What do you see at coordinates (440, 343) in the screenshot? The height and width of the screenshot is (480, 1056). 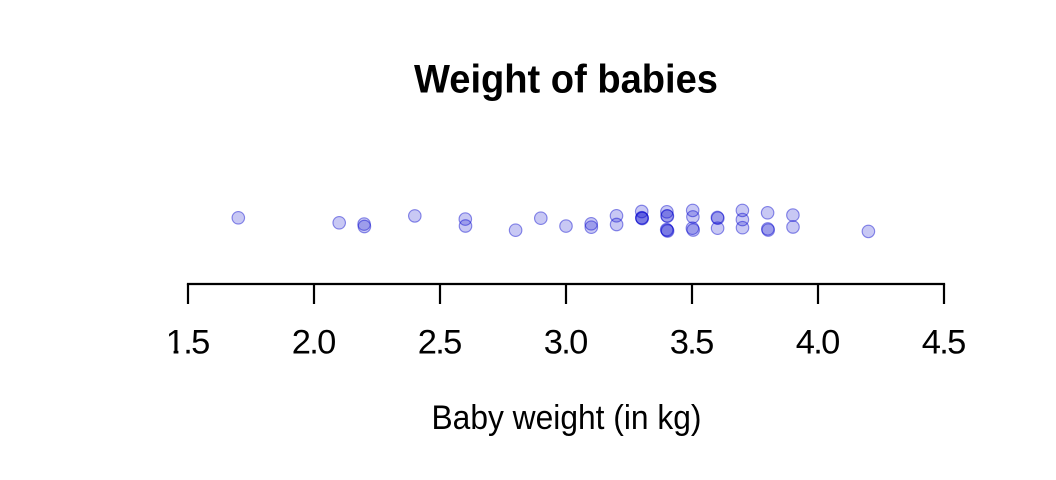 I see `svg-text: 2.5` at bounding box center [440, 343].